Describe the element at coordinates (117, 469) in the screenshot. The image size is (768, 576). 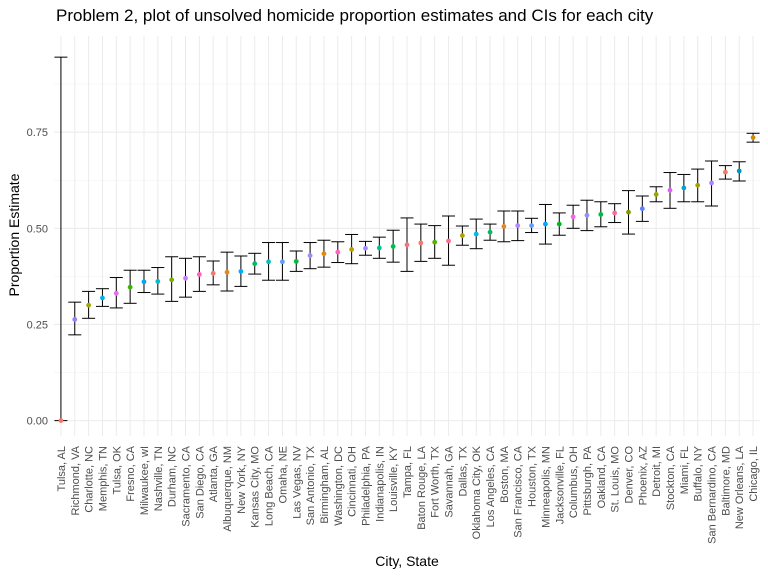
I see `x-tick-label: Tulsa, OK` at that location.